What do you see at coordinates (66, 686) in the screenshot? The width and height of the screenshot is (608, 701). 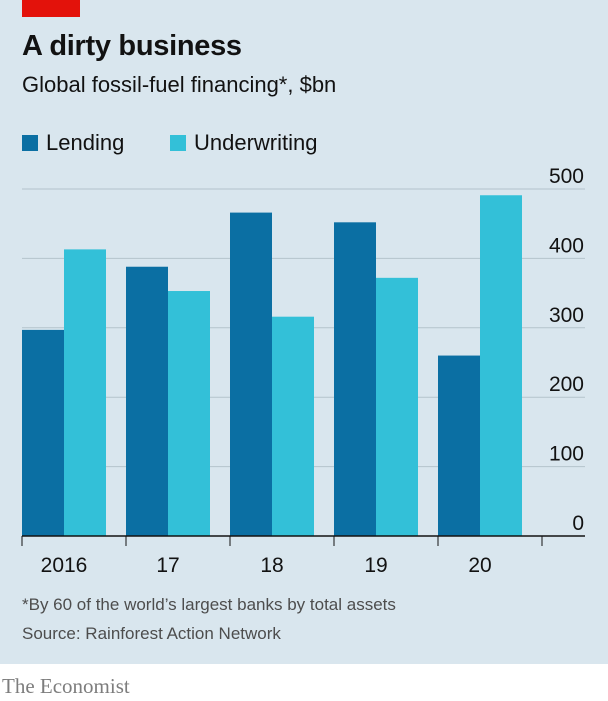 I see `publisher-logo: The Economist` at bounding box center [66, 686].